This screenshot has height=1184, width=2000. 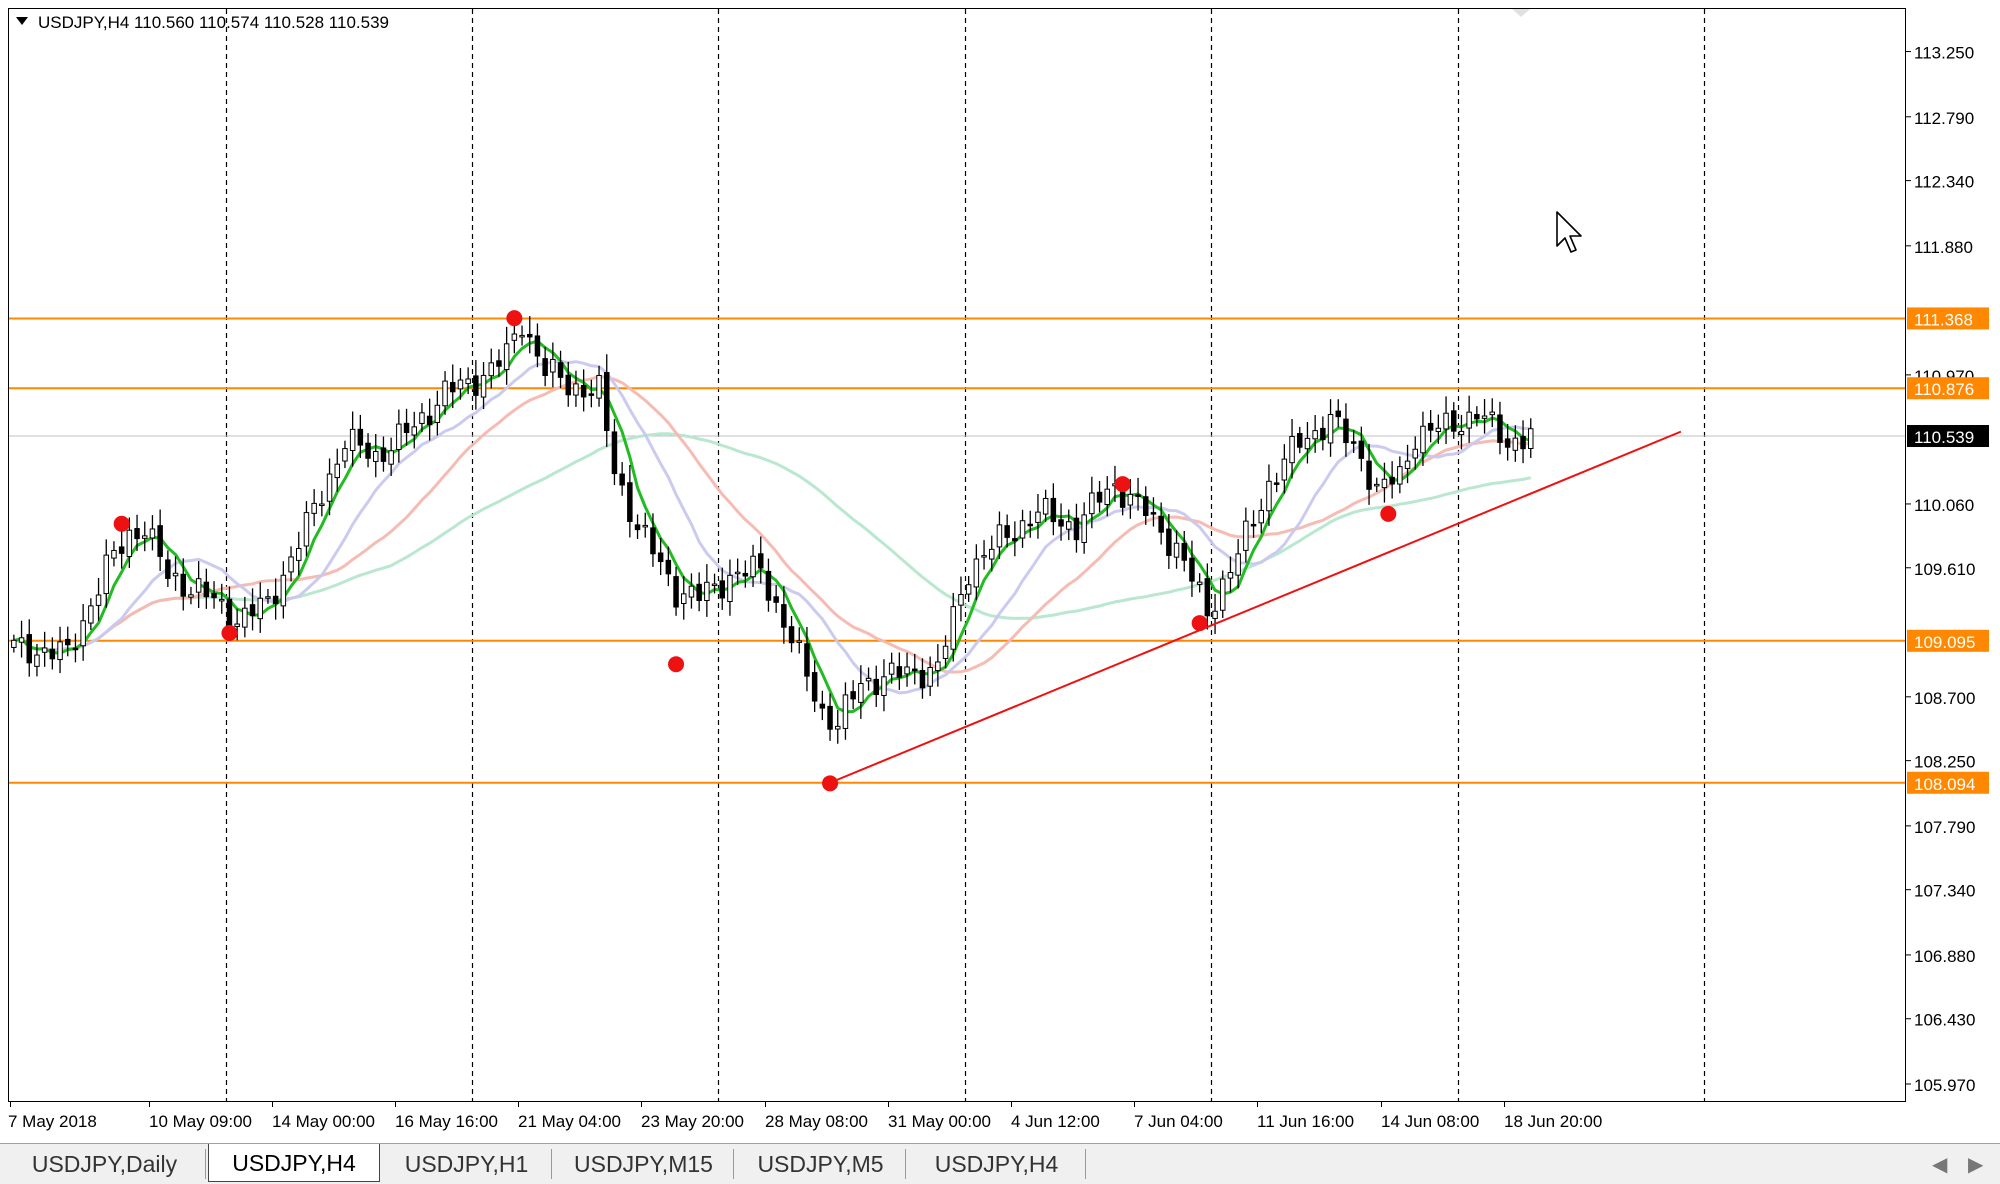 What do you see at coordinates (294, 1163) in the screenshot?
I see `tab-usdjpy-h4: USDJPY,H4` at bounding box center [294, 1163].